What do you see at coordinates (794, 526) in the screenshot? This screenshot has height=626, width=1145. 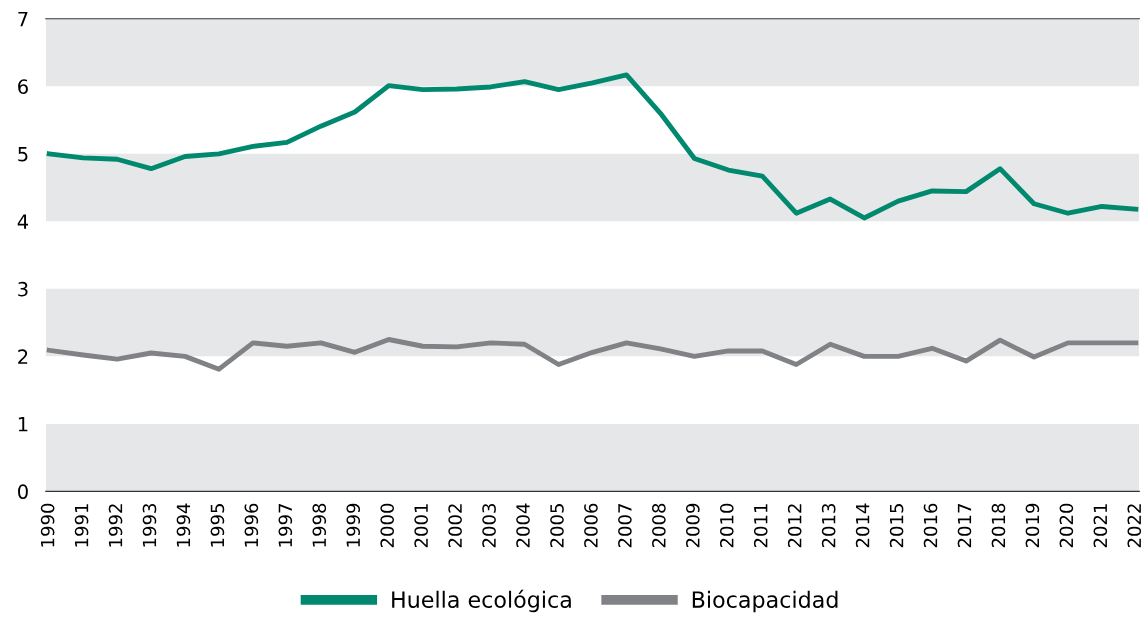 I see `x-tick-label: 2012` at bounding box center [794, 526].